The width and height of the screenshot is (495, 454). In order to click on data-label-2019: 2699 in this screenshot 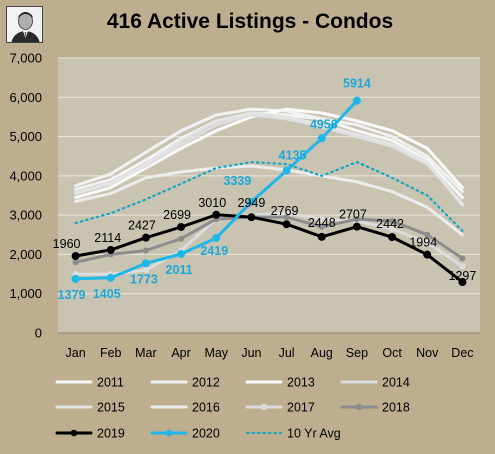, I will do `click(177, 215)`.